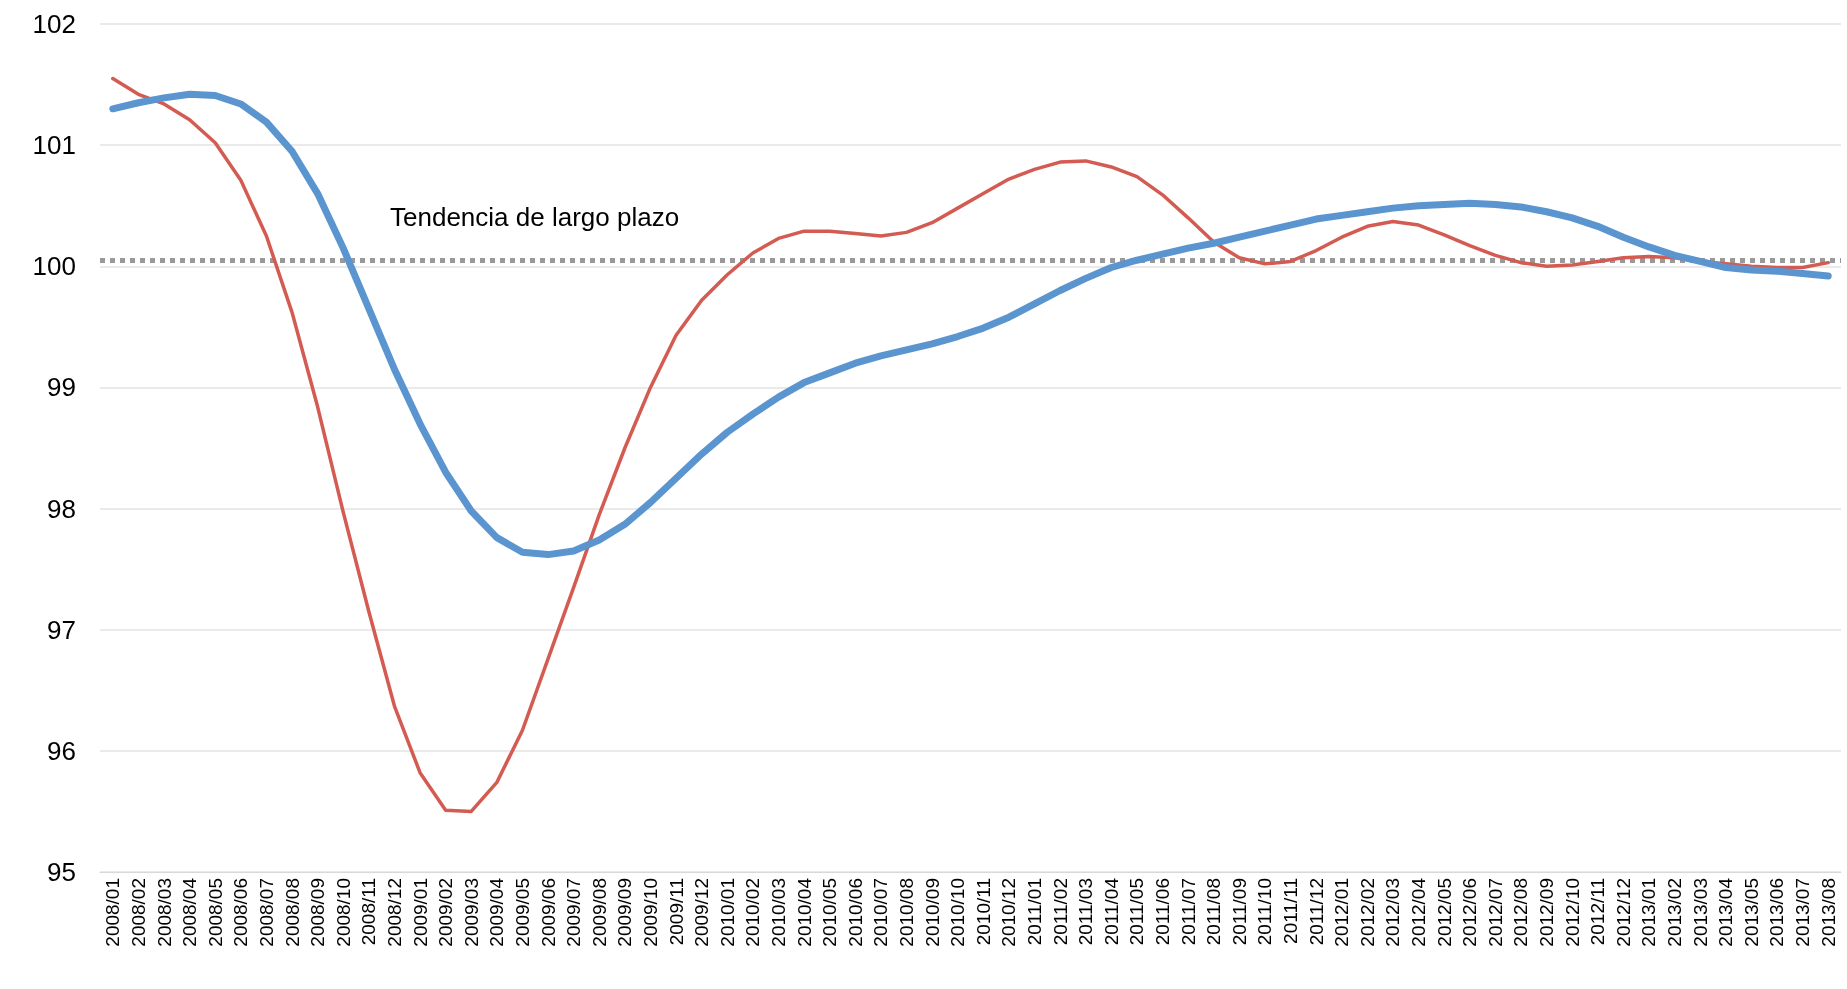  What do you see at coordinates (54, 145) in the screenshot?
I see `y-tick-label: 101` at bounding box center [54, 145].